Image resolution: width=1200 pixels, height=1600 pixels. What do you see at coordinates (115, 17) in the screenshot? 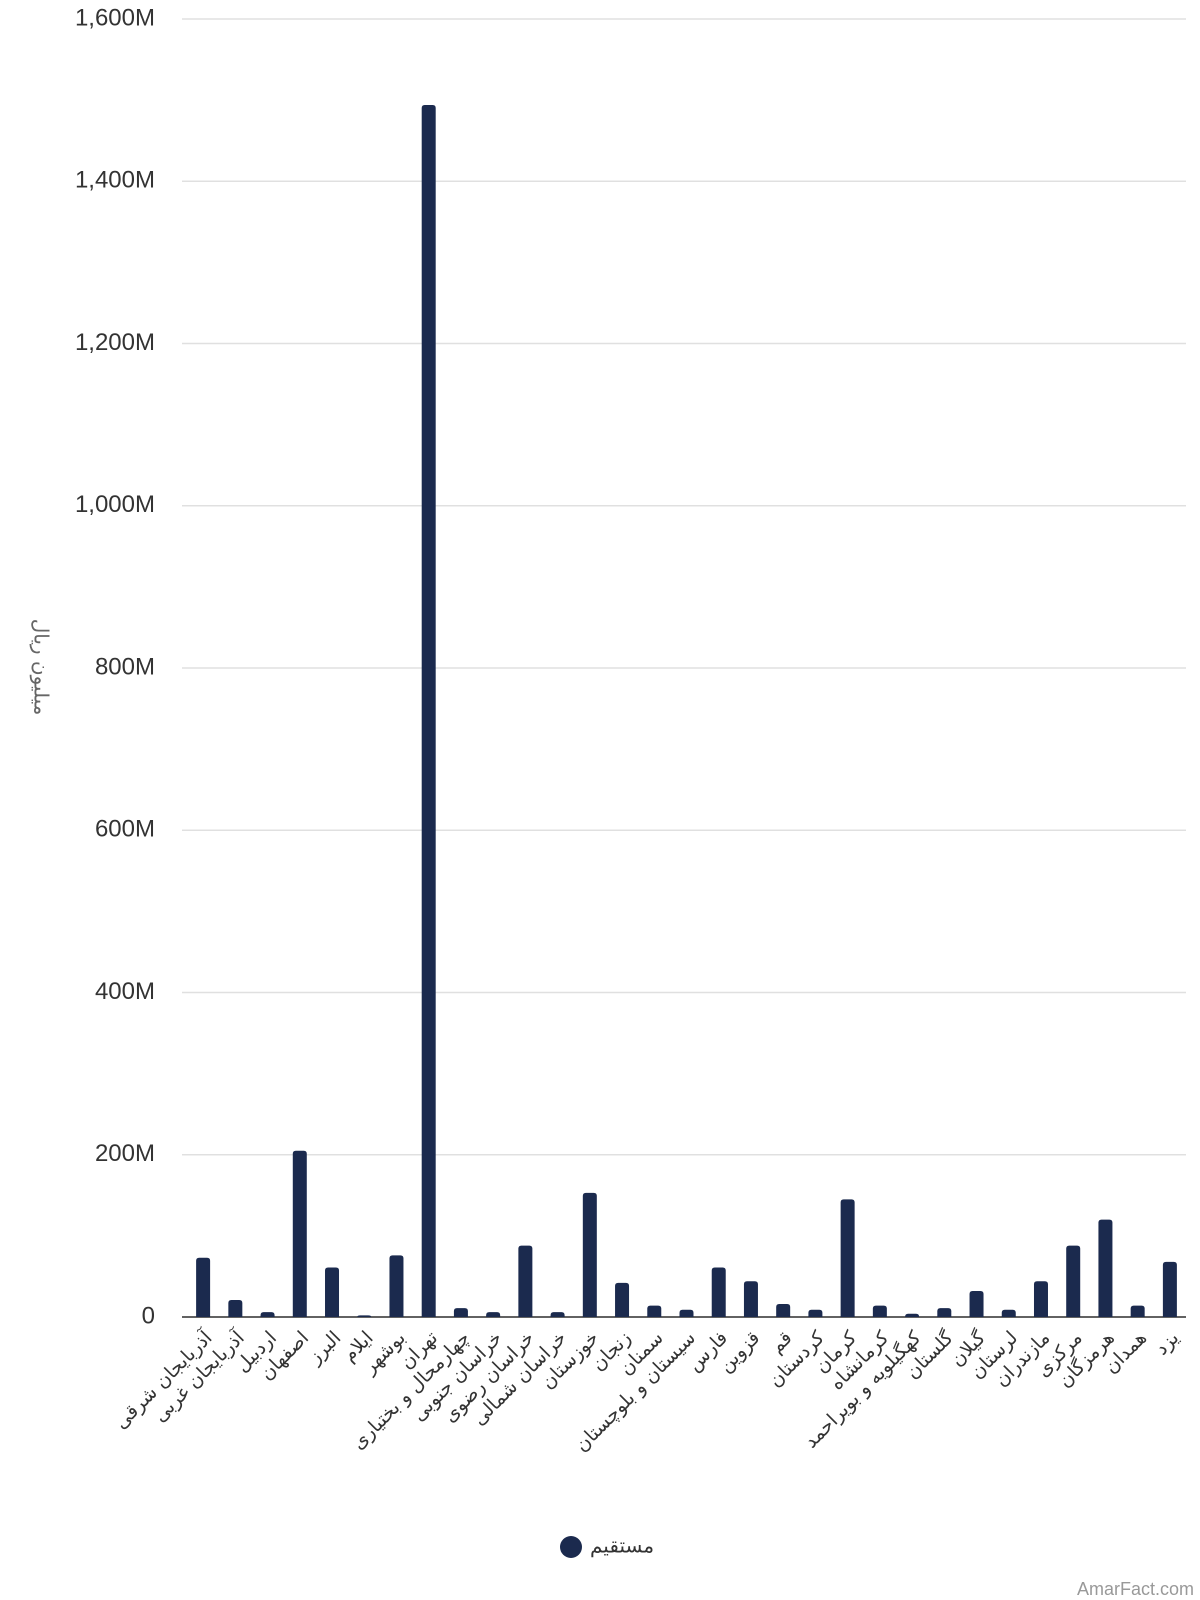
I see `y-tick-label: 1,600M` at bounding box center [115, 17].